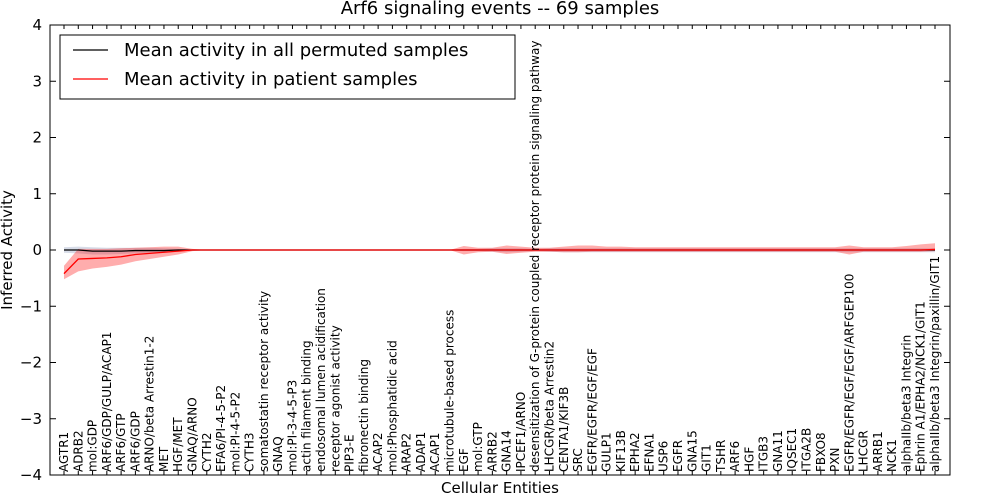  Describe the element at coordinates (178, 444) in the screenshot. I see `x-tick-label: HGF/MET` at that location.